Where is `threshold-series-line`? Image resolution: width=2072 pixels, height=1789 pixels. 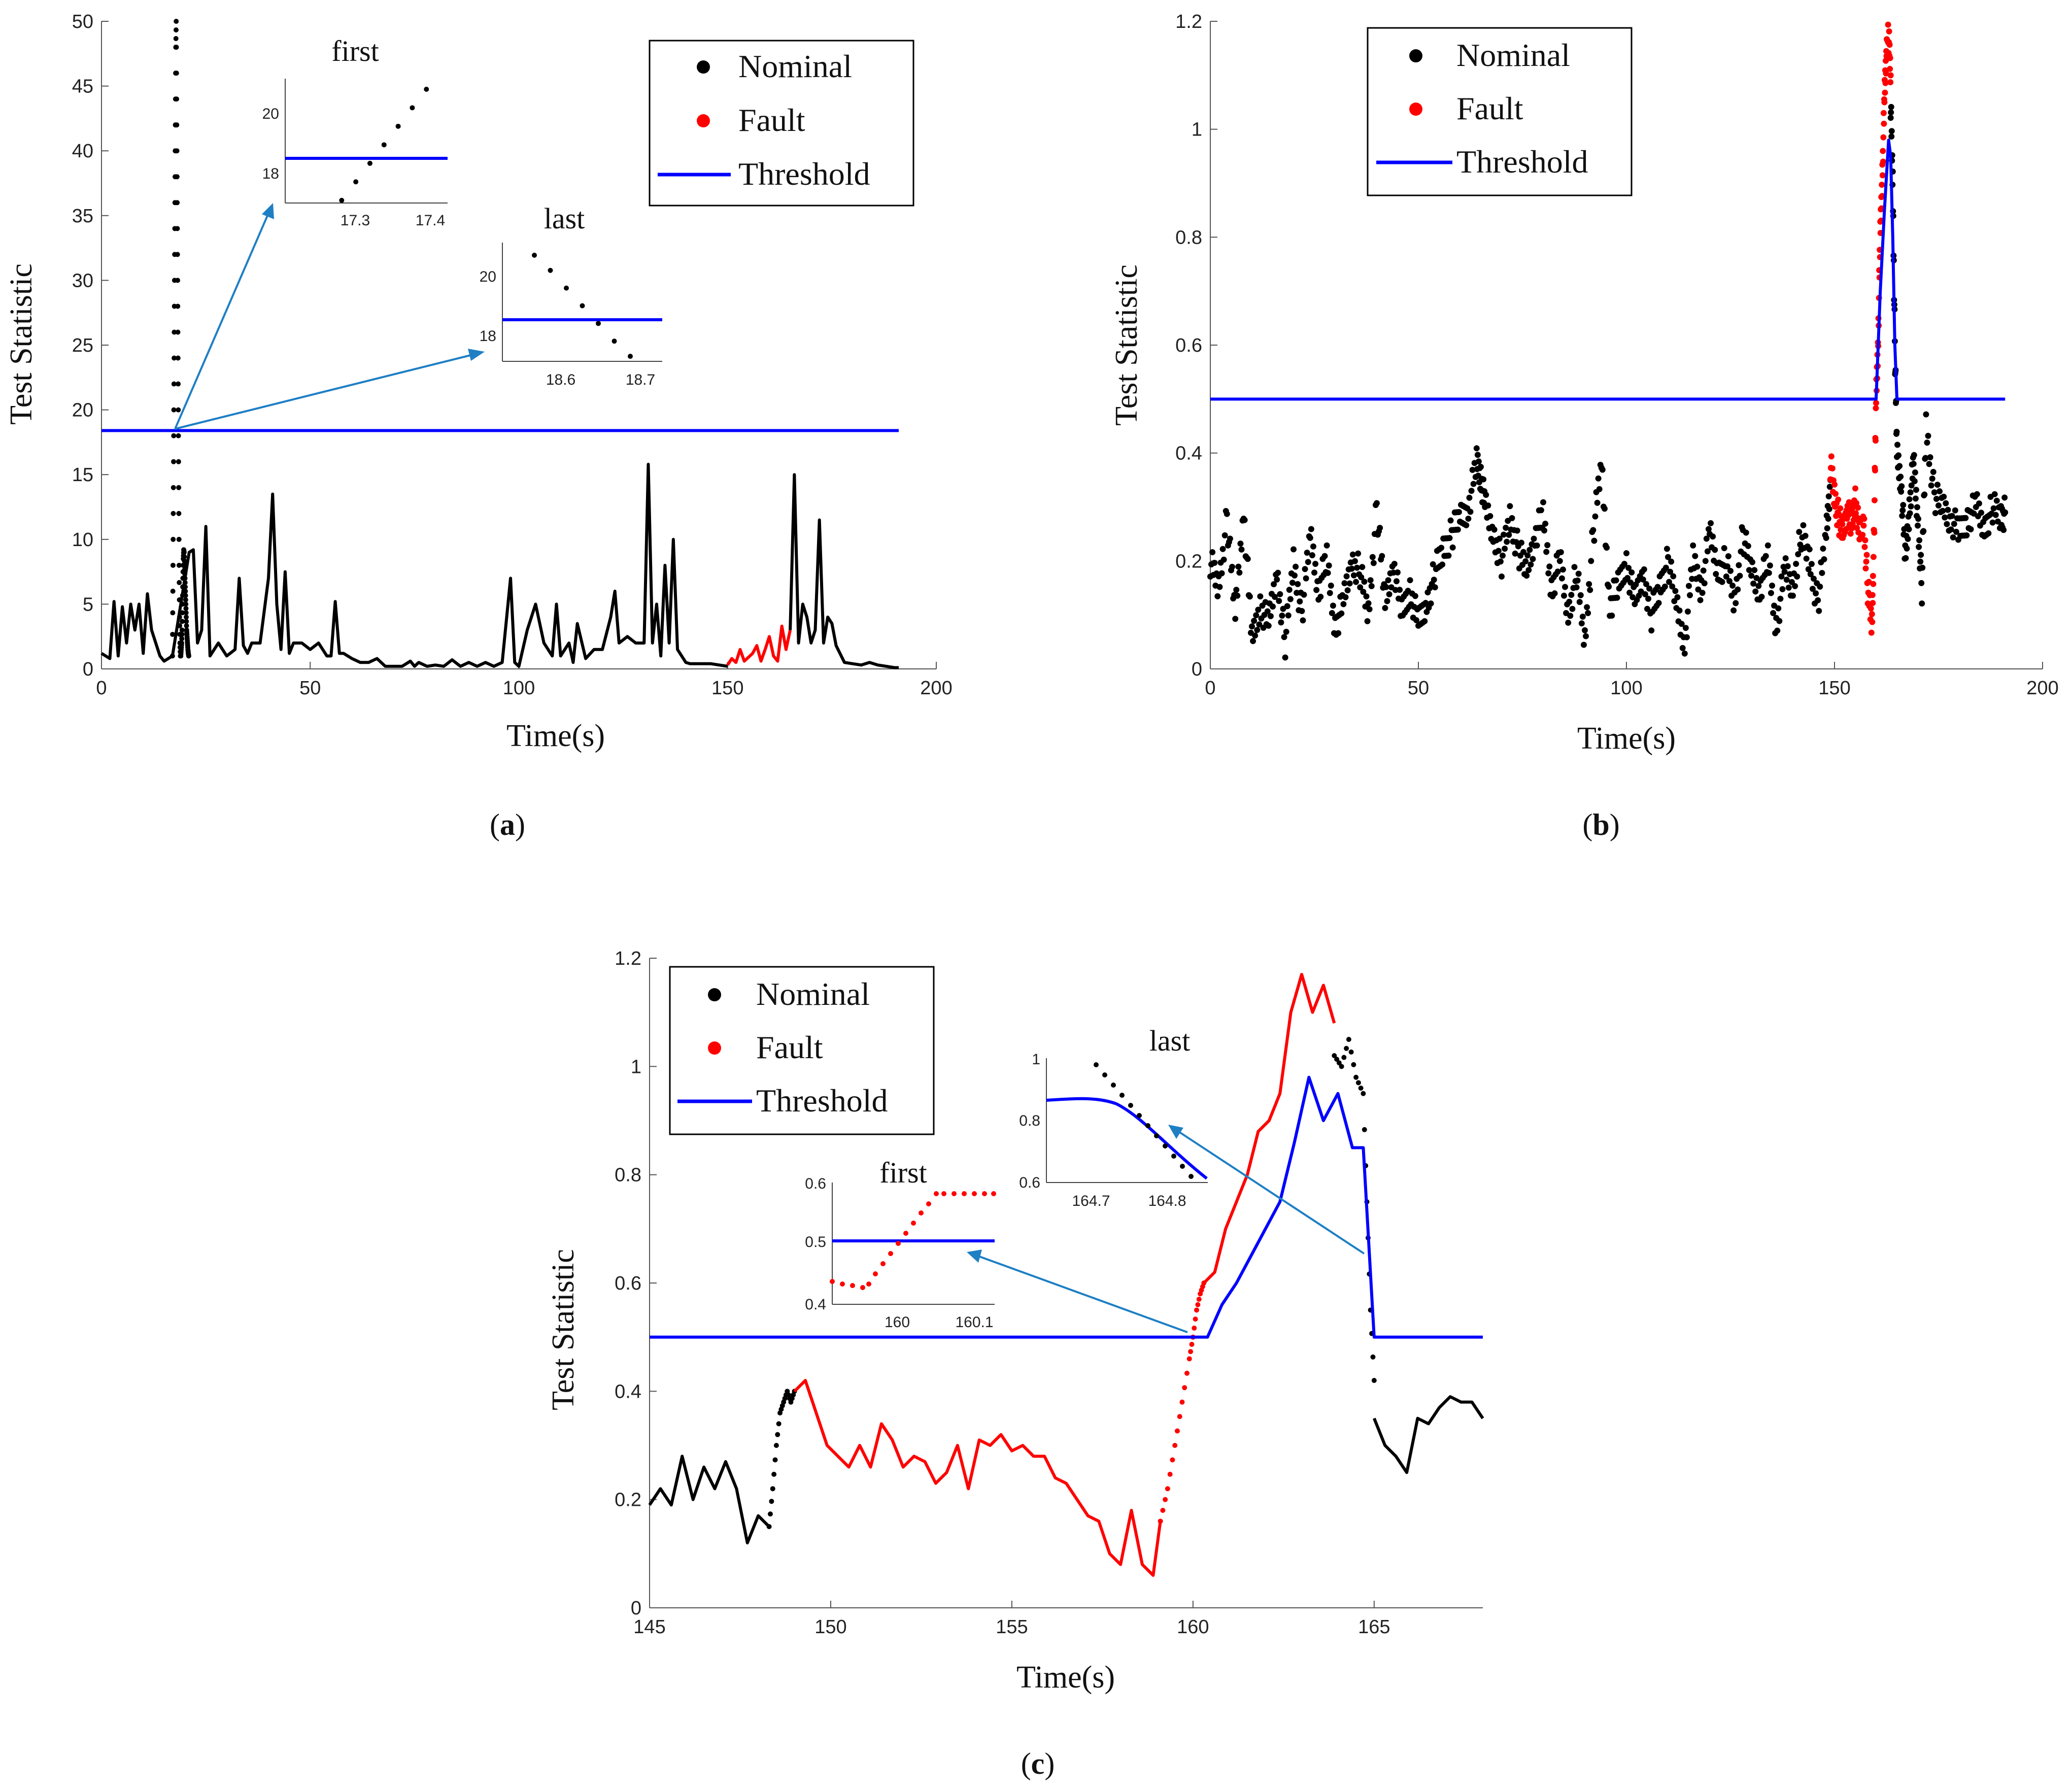
threshold-series-line is located at coordinates (1066, 1207).